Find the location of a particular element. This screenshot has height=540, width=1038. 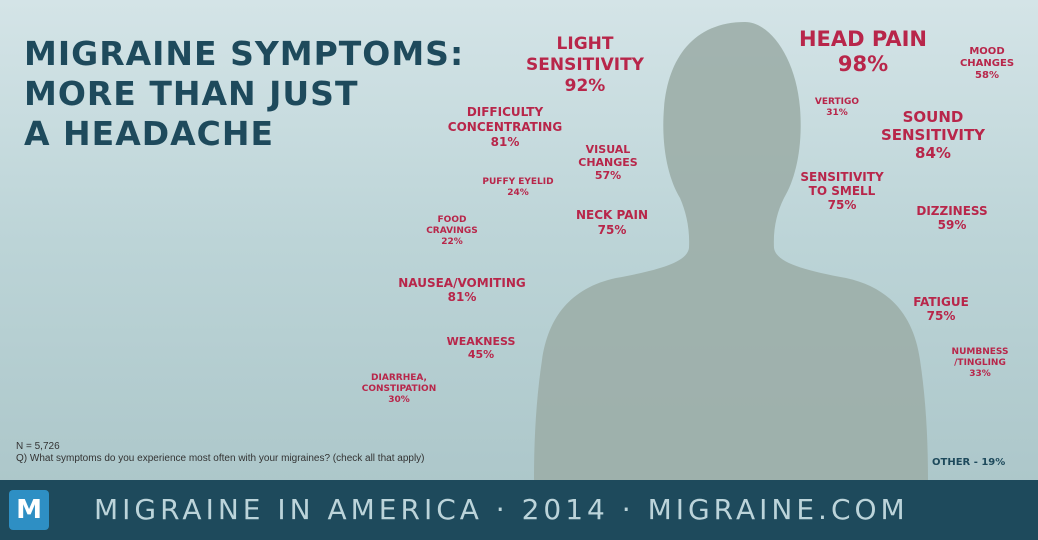

sample-size: N = 5,726 is located at coordinates (38, 446).